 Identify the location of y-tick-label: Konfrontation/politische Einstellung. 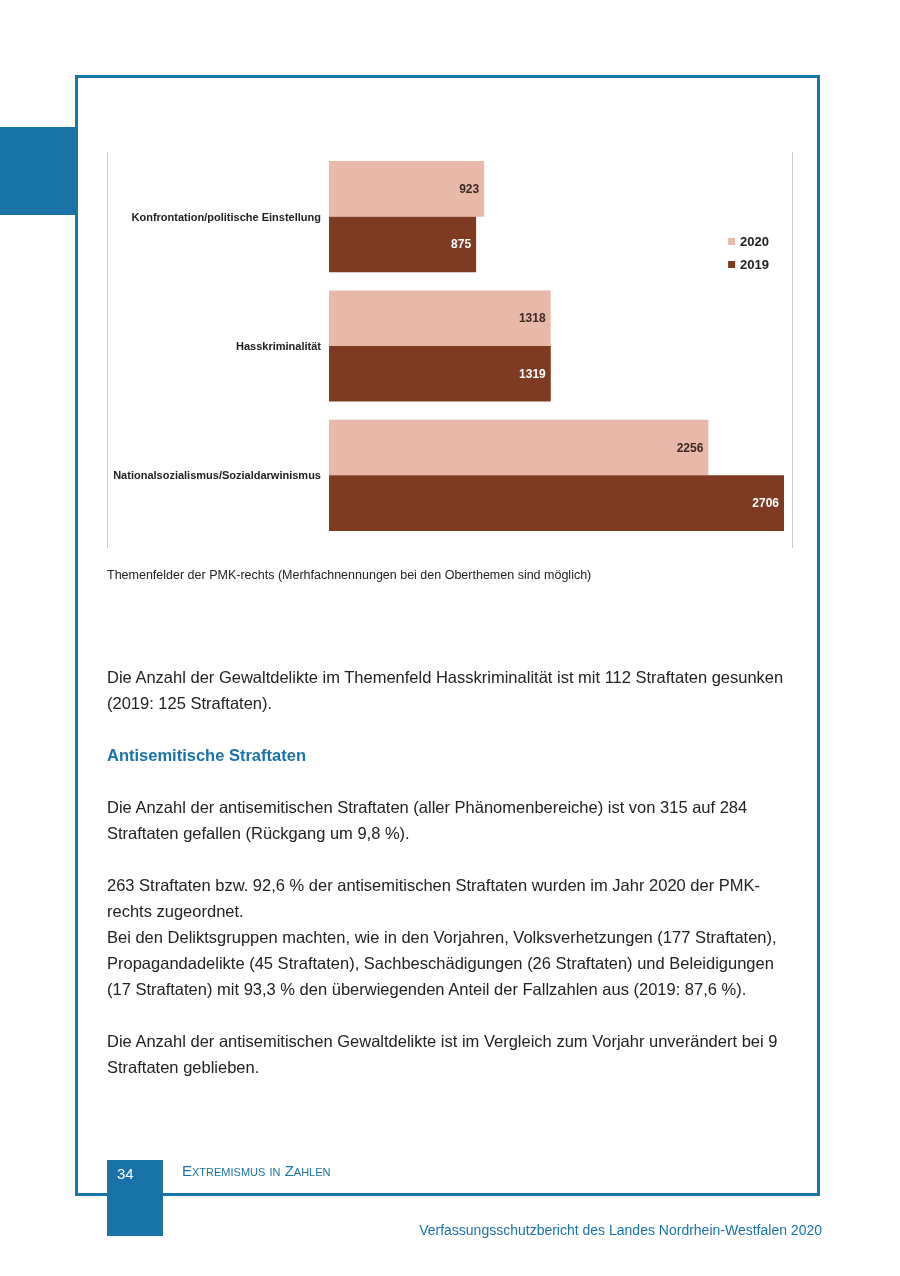
(226, 216).